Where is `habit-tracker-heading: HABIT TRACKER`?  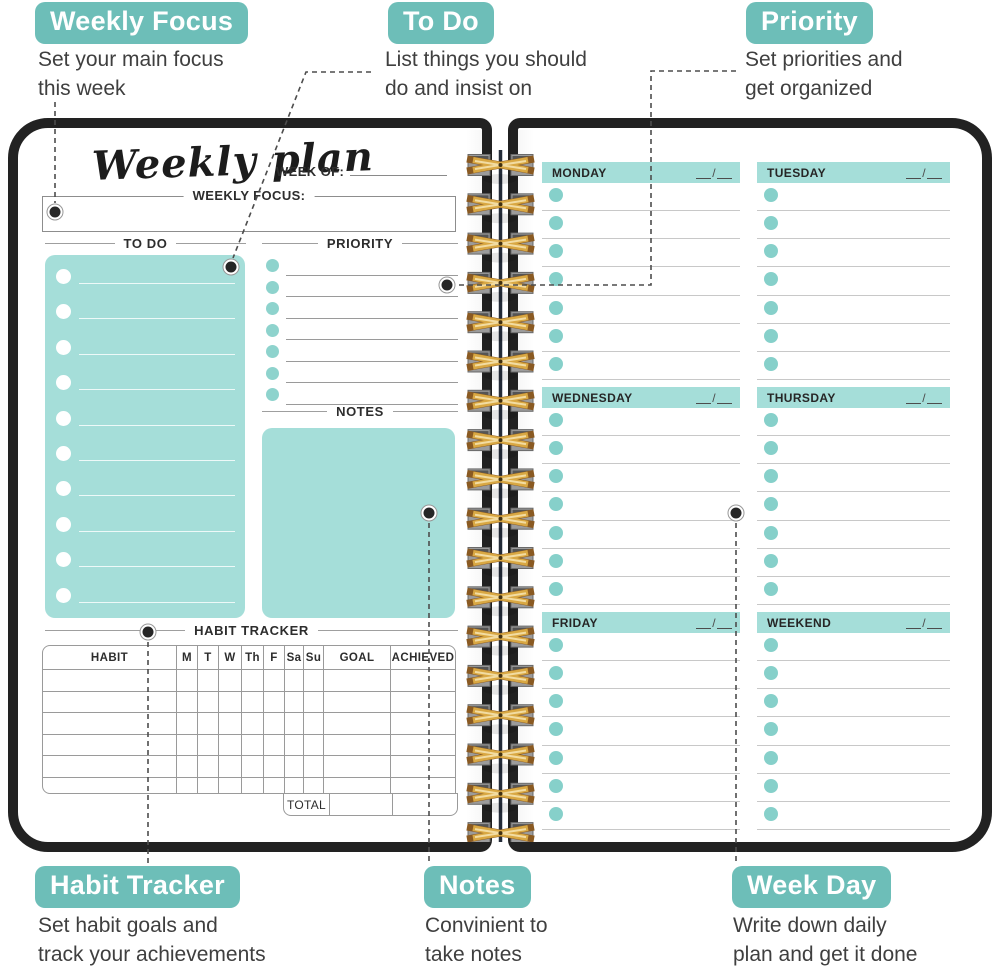
habit-tracker-heading: HABIT TRACKER is located at coordinates (251, 630).